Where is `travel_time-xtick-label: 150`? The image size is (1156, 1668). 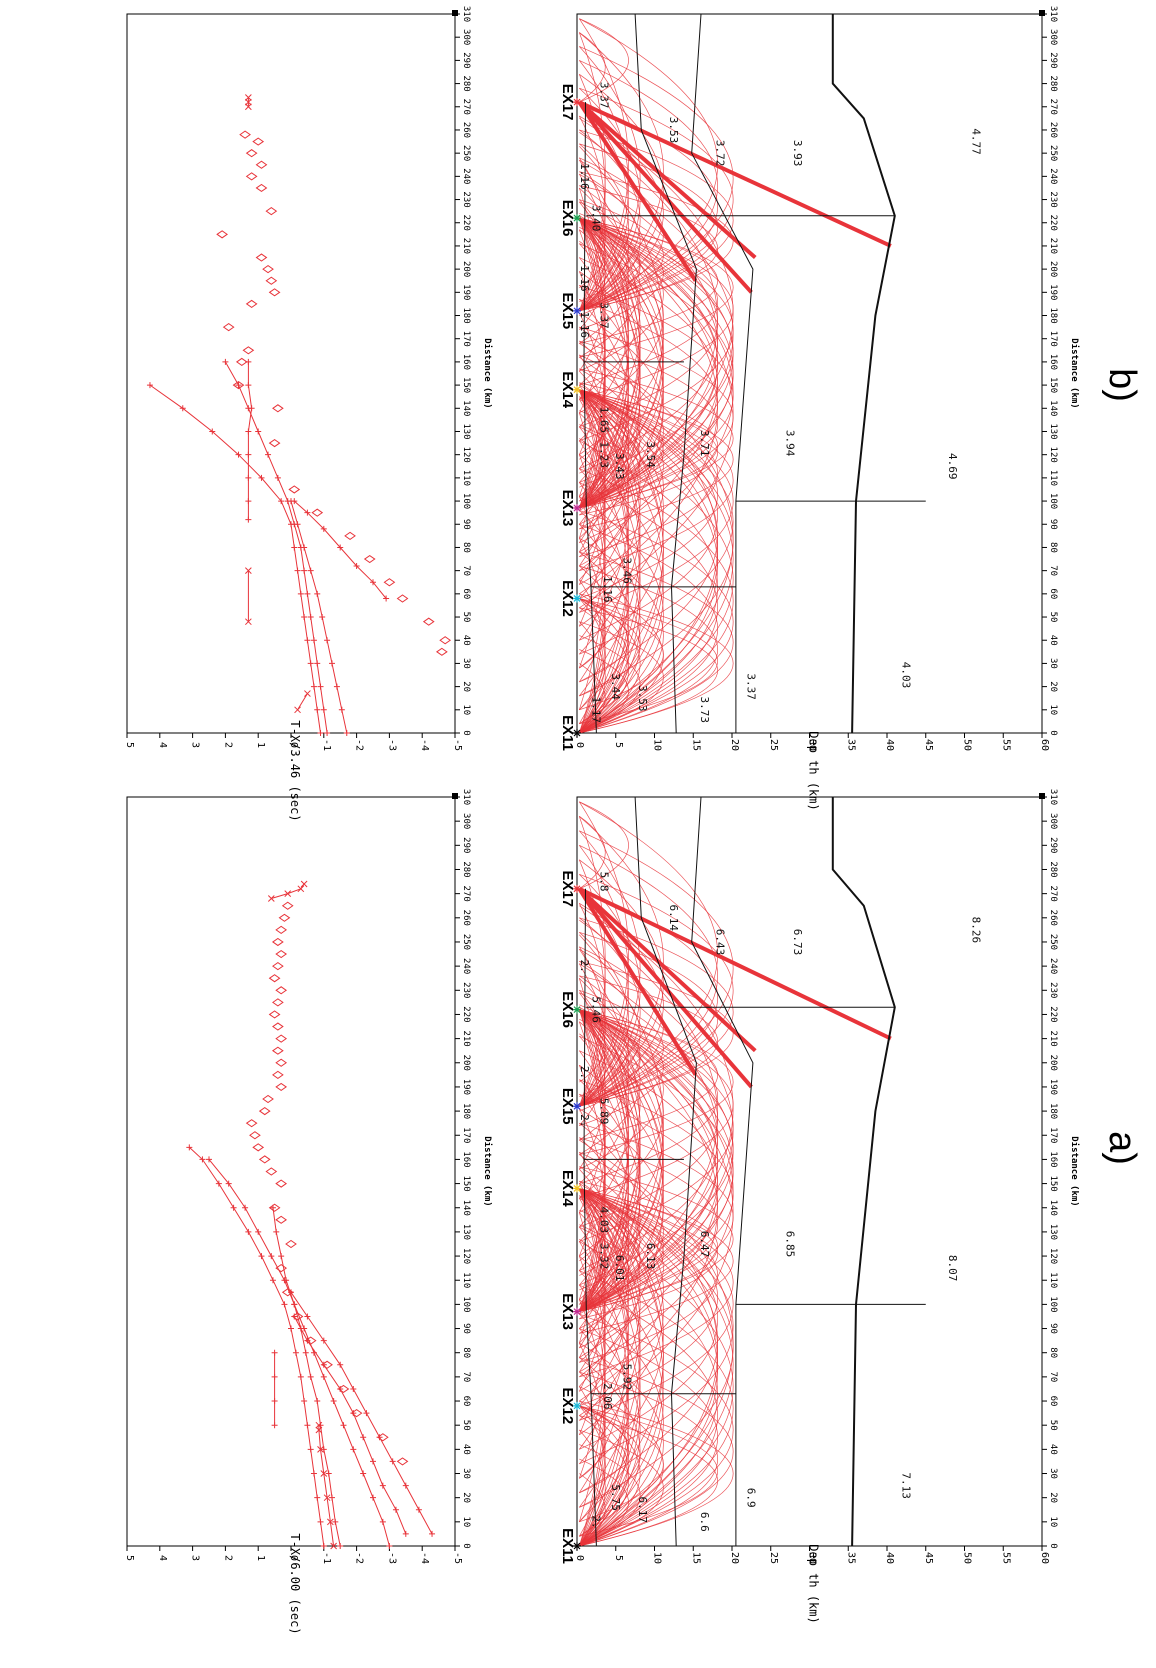
travel_time-xtick-label: 150 is located at coordinates (466, 1183).